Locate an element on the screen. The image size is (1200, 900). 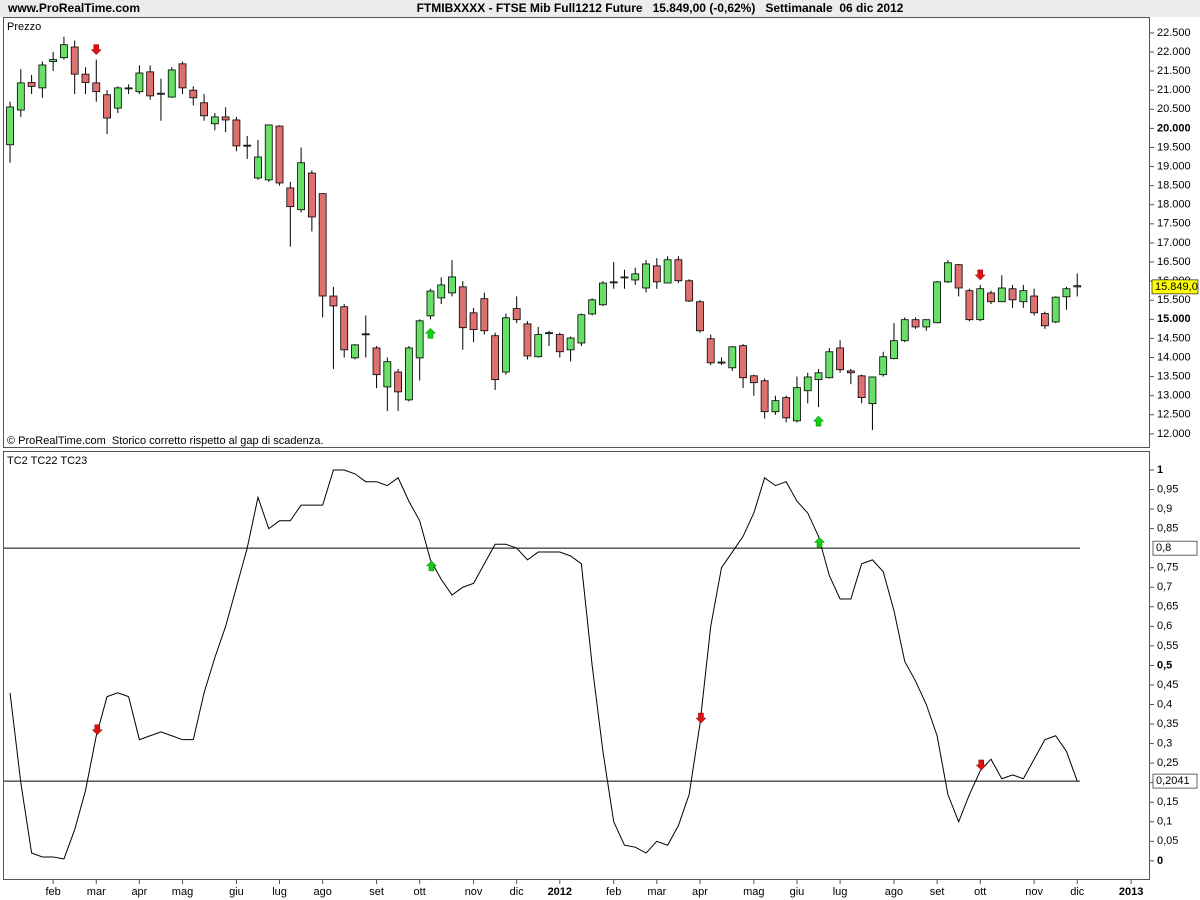
site: www.ProRealTime.com is located at coordinates (73, 8).